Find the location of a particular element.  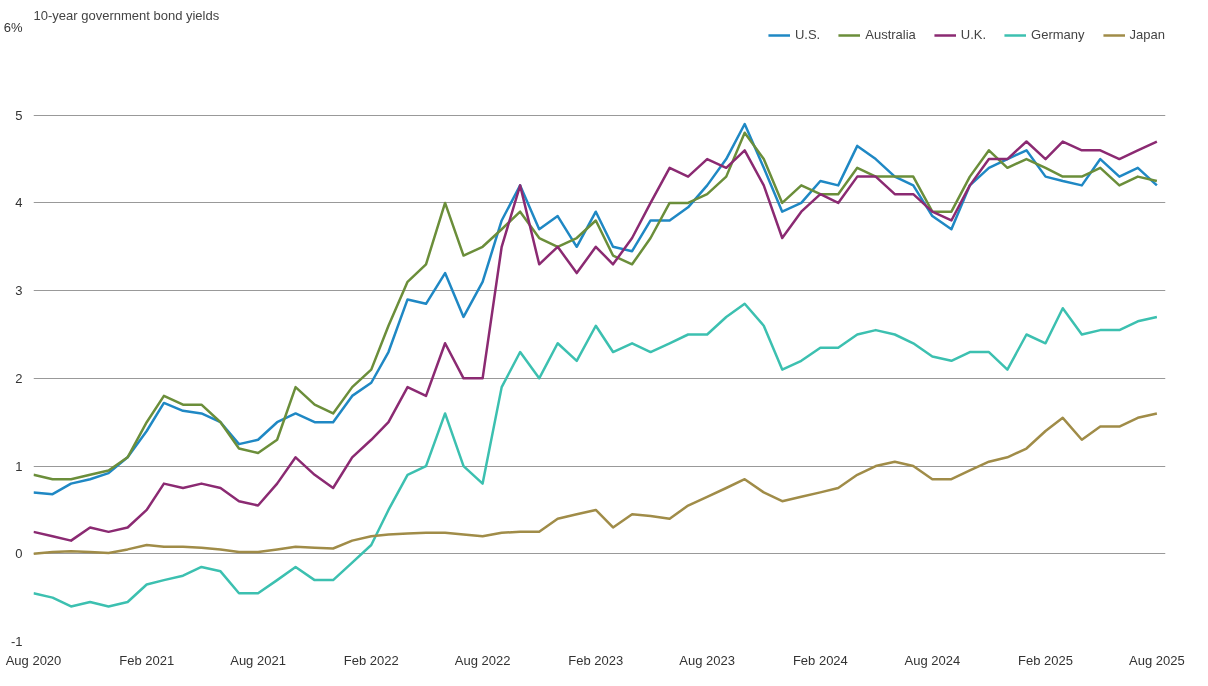

y-tick-label: 4 is located at coordinates (19, 203).